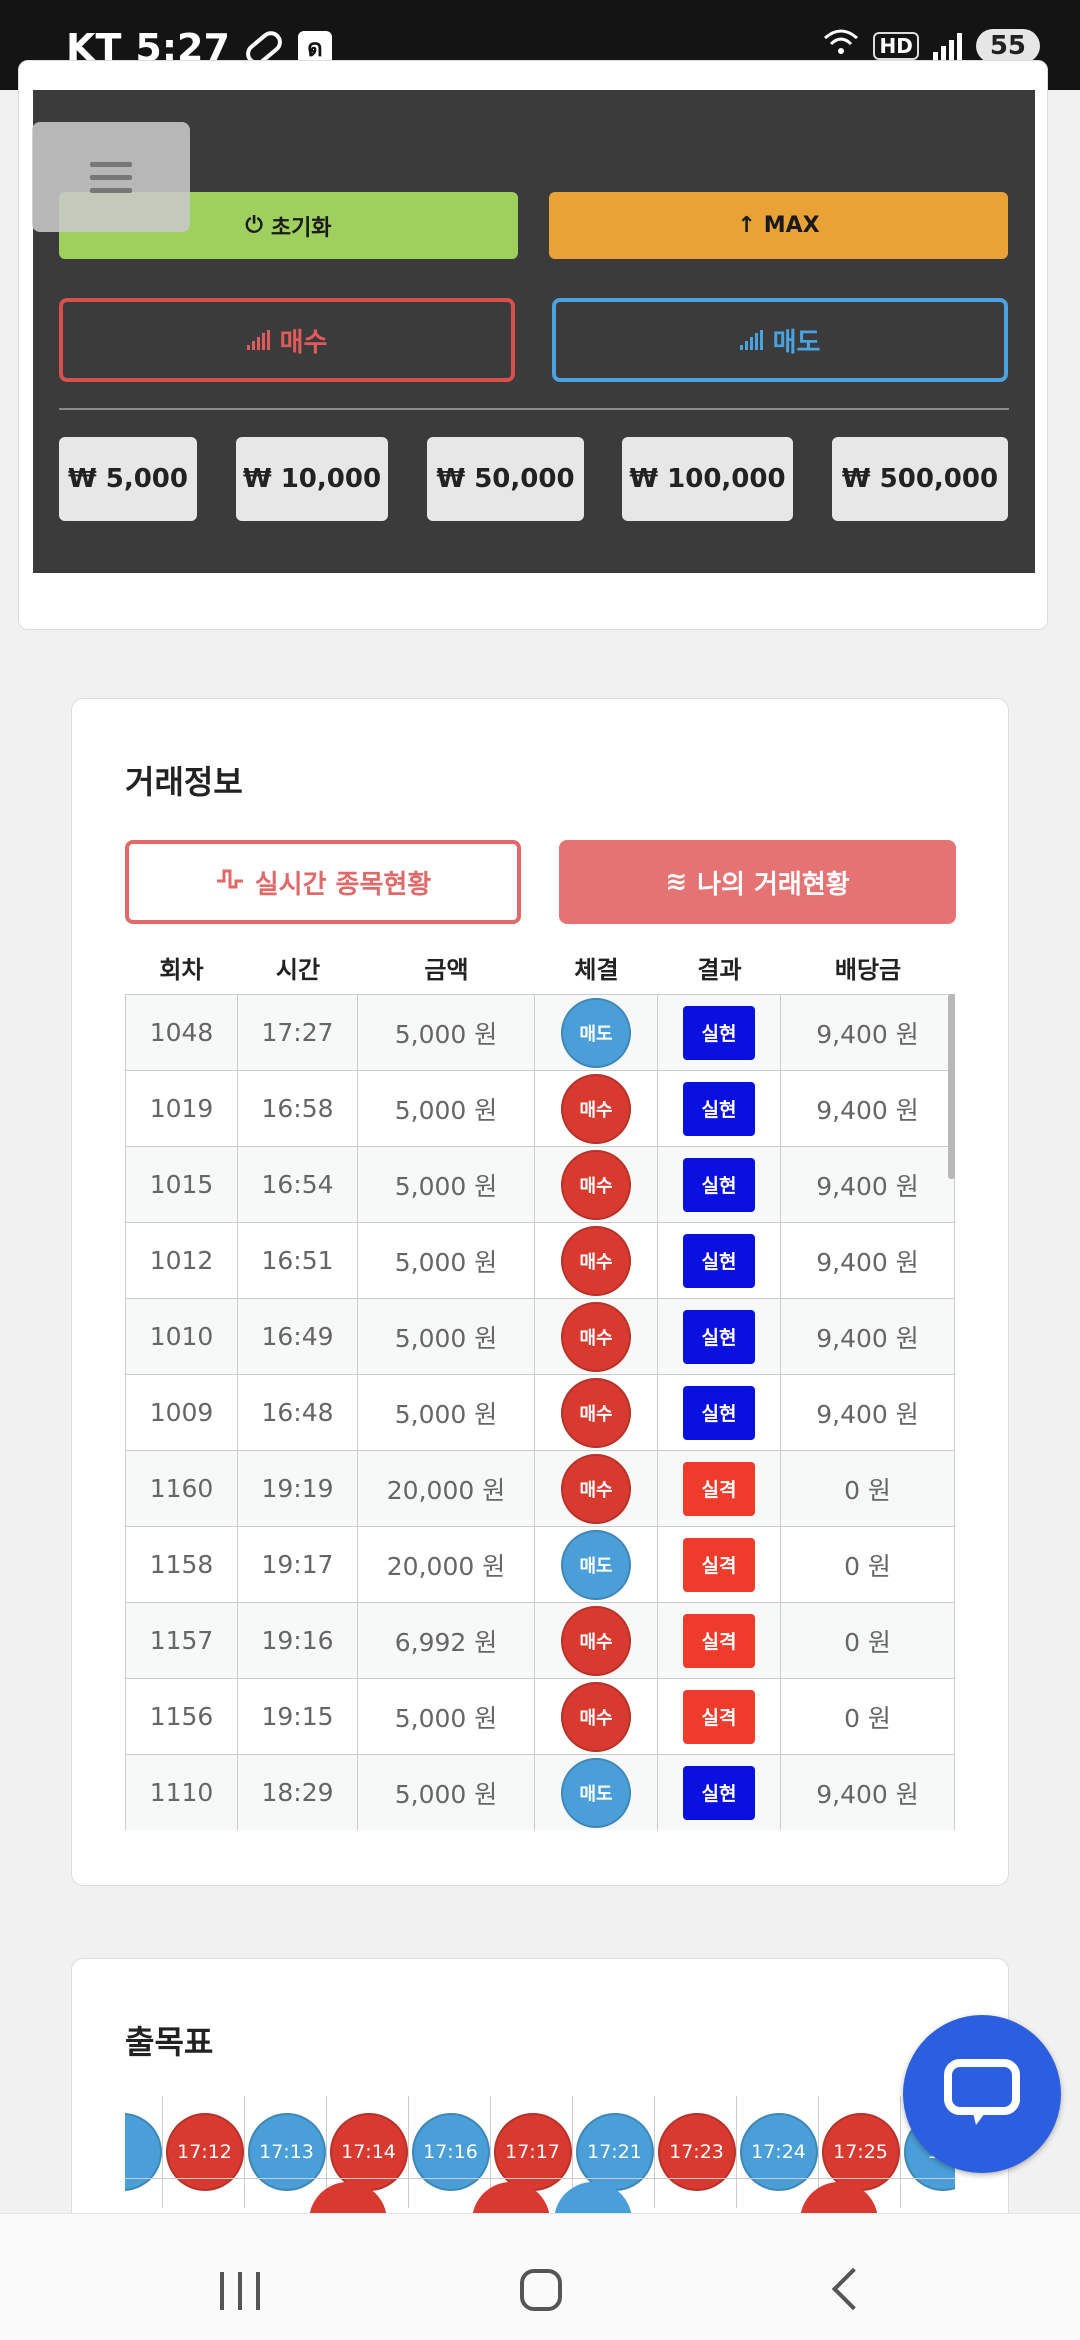 The image size is (1080, 2340). What do you see at coordinates (951, 1086) in the screenshot?
I see `table-scrollbar` at bounding box center [951, 1086].